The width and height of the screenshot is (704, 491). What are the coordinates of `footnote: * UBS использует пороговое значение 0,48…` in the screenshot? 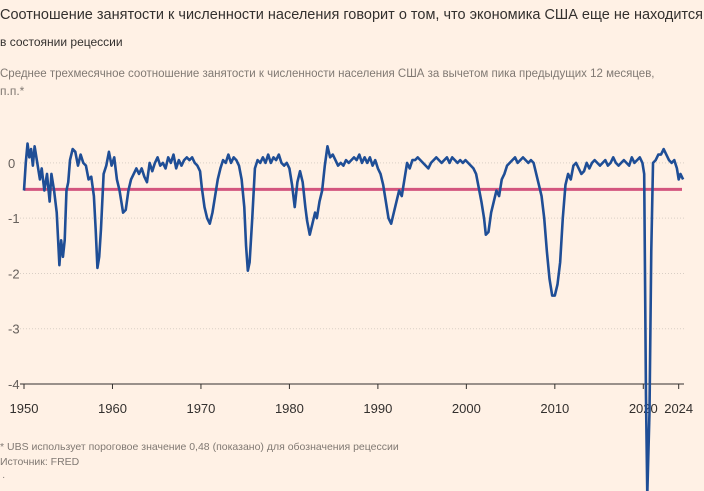 It's located at (199, 447).